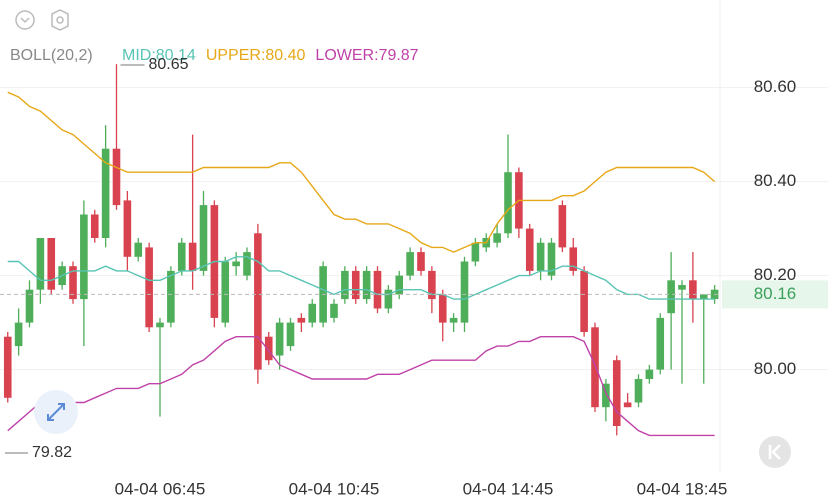 The width and height of the screenshot is (828, 504). Describe the element at coordinates (361, 278) in the screenshot. I see `boll-line` at that location.